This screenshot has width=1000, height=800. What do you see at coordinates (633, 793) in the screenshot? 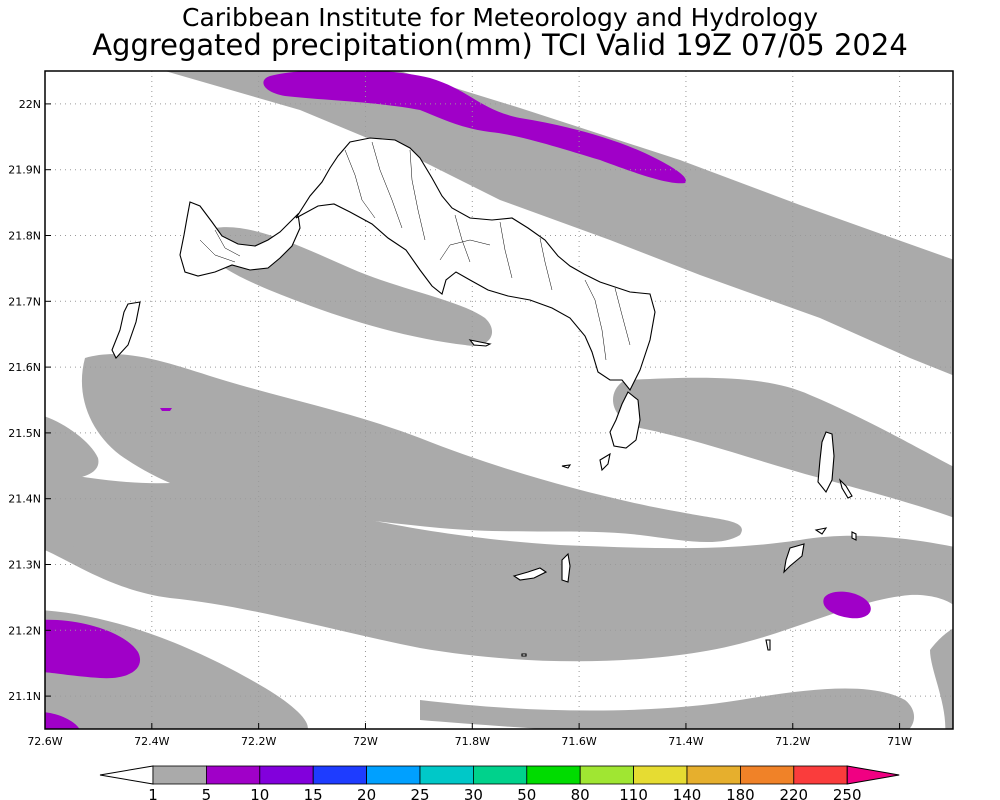
I see `colorbar-label: 110` at bounding box center [633, 793].